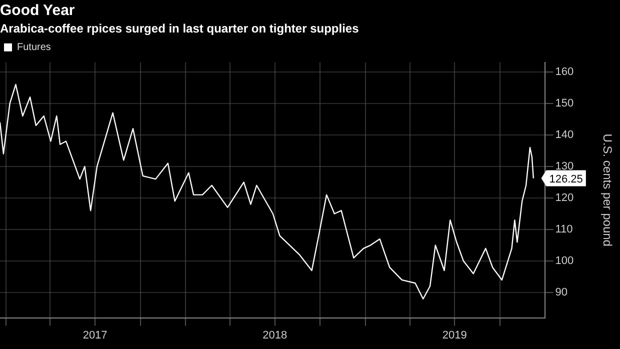  I want to click on y-tick-label: 150, so click(564, 103).